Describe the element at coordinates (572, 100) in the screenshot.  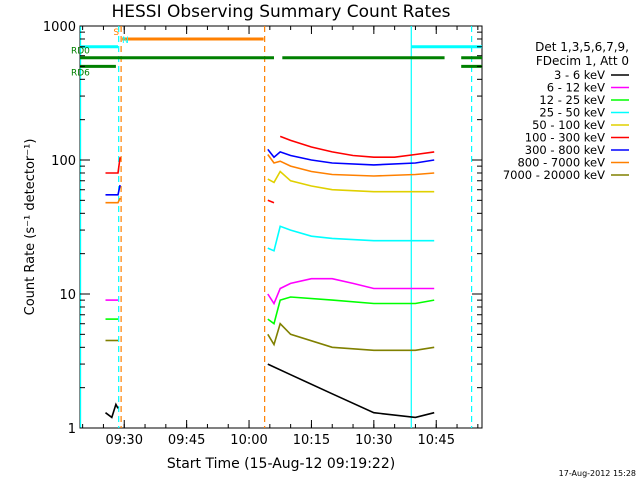
I see `legend-label-12-25-kev-kev: 12 - 25 keV` at that location.